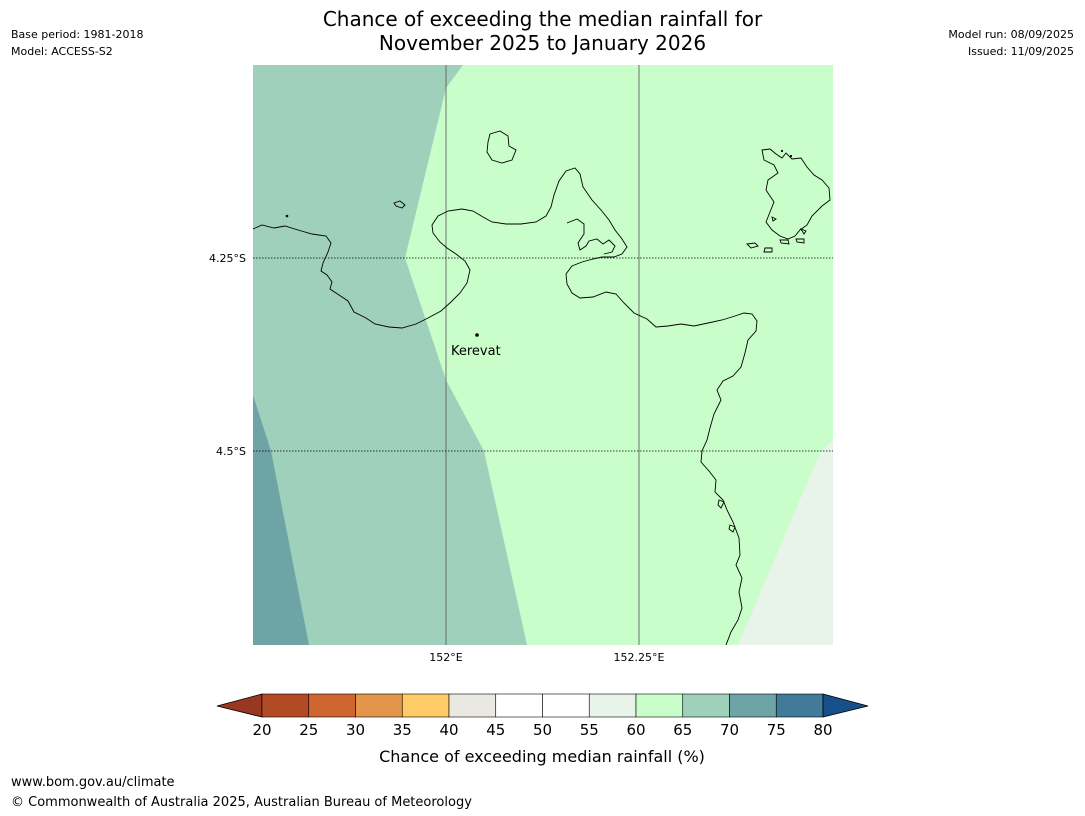  What do you see at coordinates (287, 216) in the screenshot?
I see `islet-w-dot` at bounding box center [287, 216].